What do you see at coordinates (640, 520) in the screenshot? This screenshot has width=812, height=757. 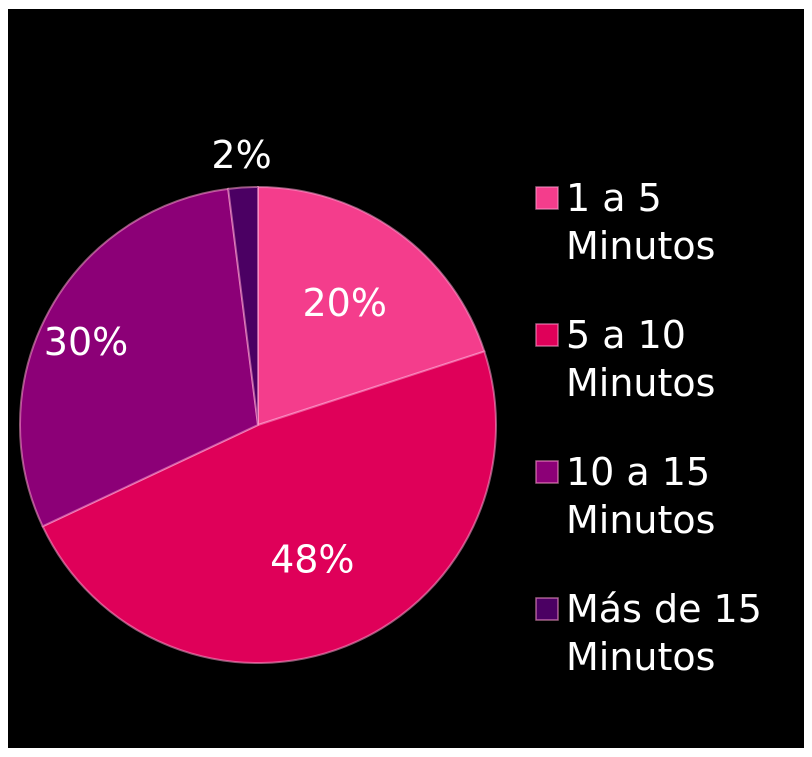 I see `legend-label-line2-3: Minutos` at bounding box center [640, 520].